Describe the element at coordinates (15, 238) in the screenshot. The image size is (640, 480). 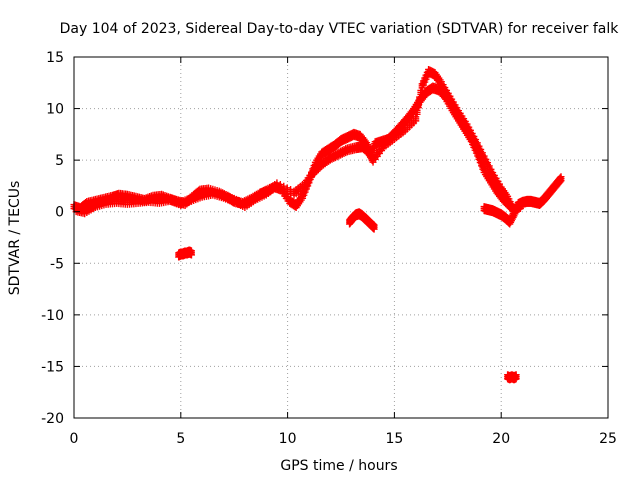
I see `y-axis-label: SDTVAR / TECUs` at that location.